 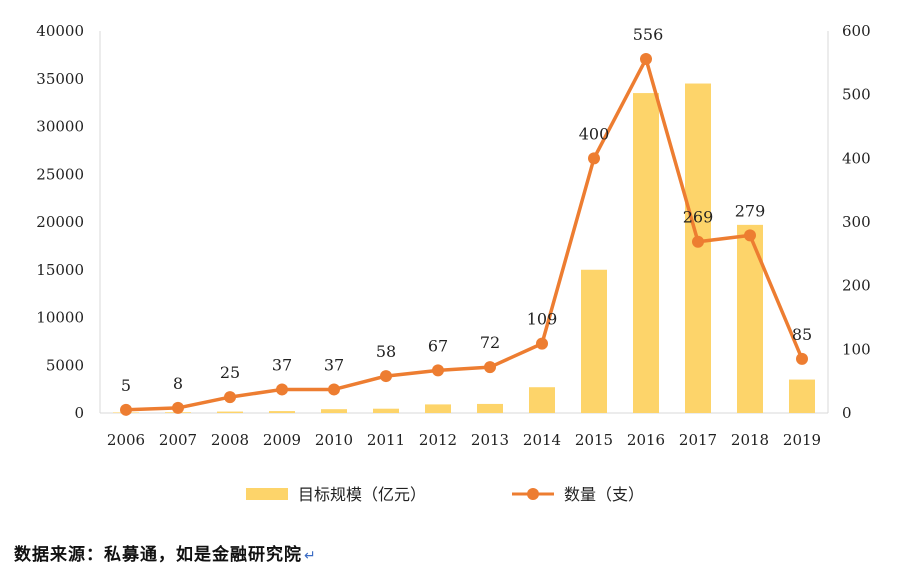 I want to click on right-y-tick-label: 400, so click(x=856, y=158).